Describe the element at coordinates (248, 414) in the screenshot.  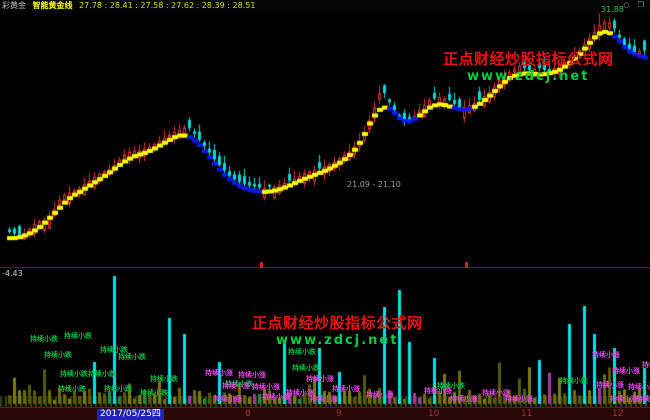
I see `month-label-8: 8` at that location.